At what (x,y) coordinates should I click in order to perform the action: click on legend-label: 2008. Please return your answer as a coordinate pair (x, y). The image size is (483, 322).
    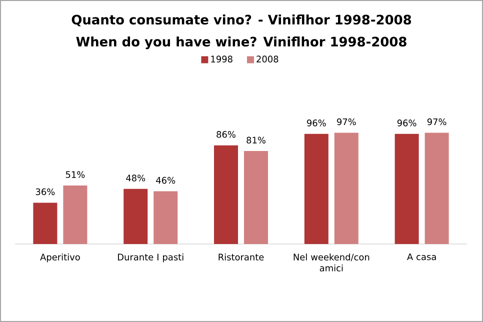
    Looking at the image, I should click on (267, 59).